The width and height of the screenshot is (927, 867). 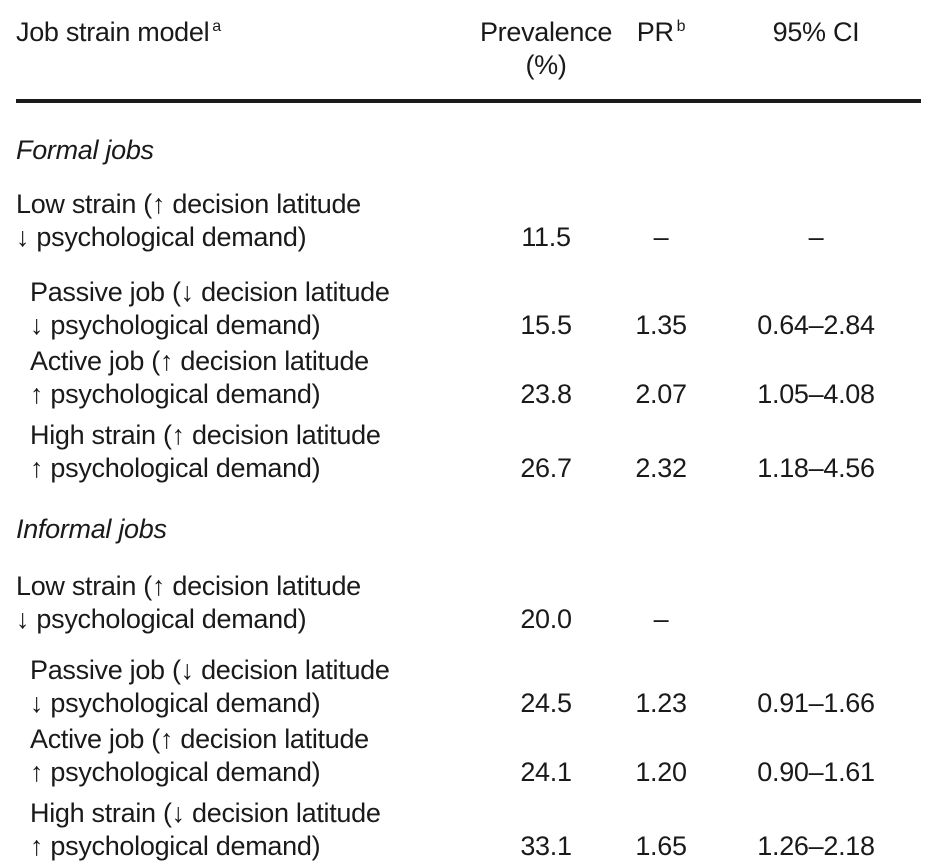 What do you see at coordinates (85, 150) in the screenshot?
I see `section-title-formal-jobs: Formal jobs` at bounding box center [85, 150].